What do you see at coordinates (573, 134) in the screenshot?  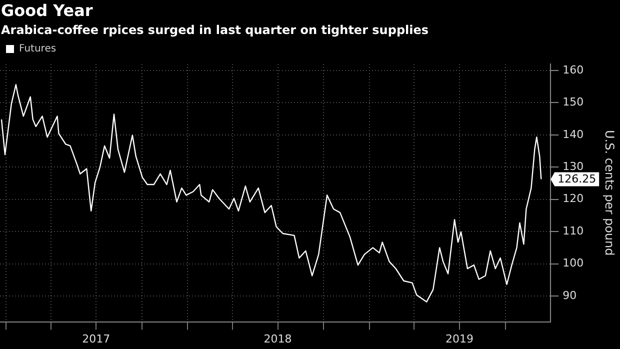 I see `y-tick-label: 140` at bounding box center [573, 134].